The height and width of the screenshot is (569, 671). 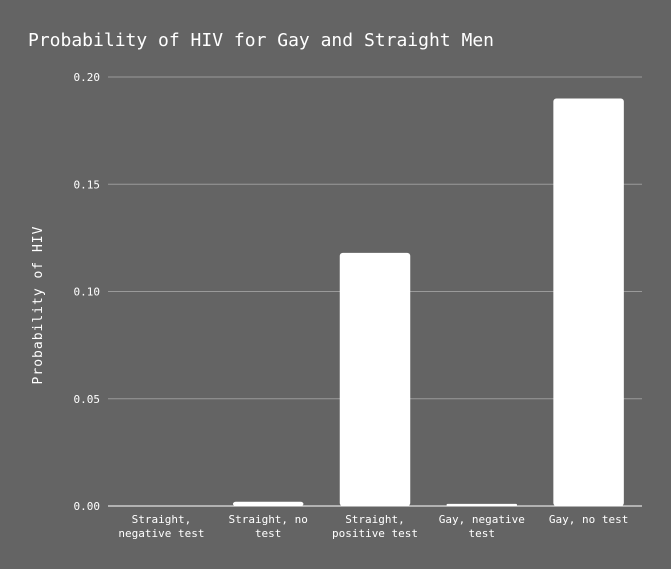 What do you see at coordinates (38, 305) in the screenshot?
I see `y-axis-label: Probability of HIV` at bounding box center [38, 305].